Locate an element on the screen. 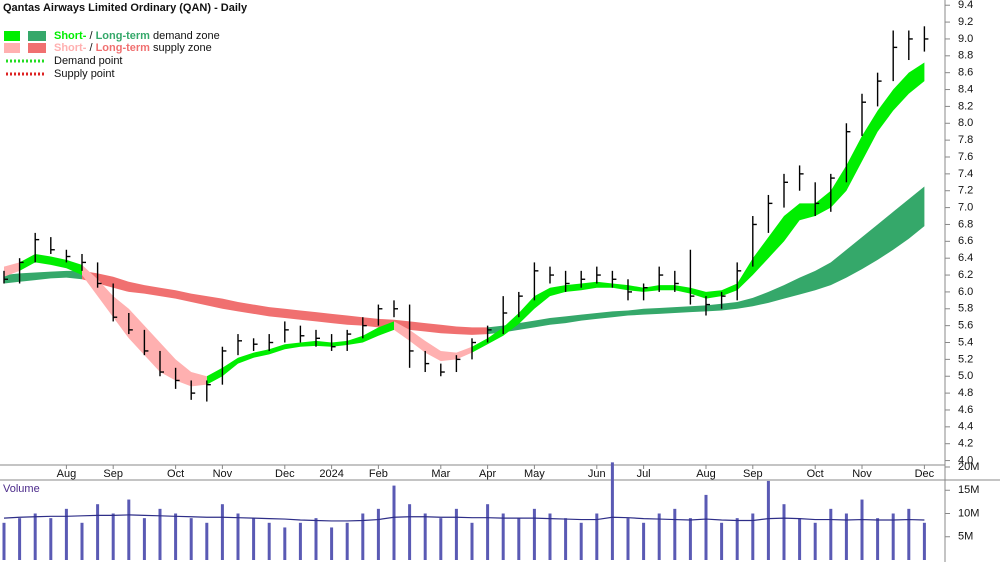  y-tick-label: 4.6 is located at coordinates (965, 410).